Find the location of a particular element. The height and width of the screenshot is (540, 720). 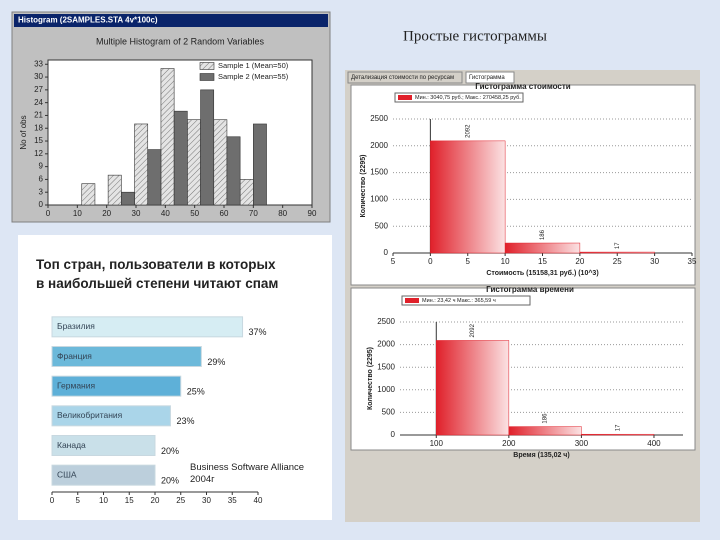

x-tick-label: 60 is located at coordinates (224, 213).